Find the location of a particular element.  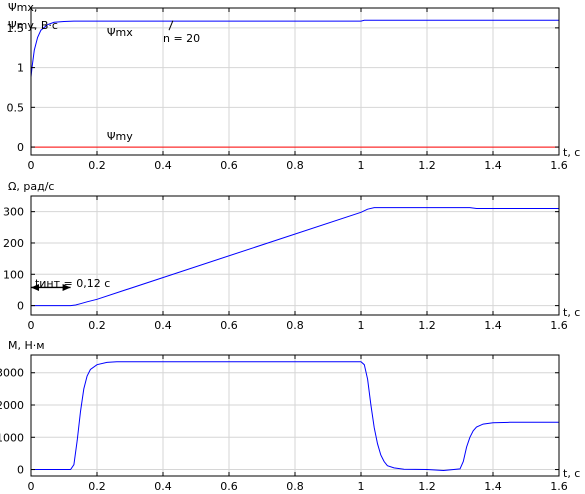

dimension-arrowhead-right is located at coordinates (66, 287).